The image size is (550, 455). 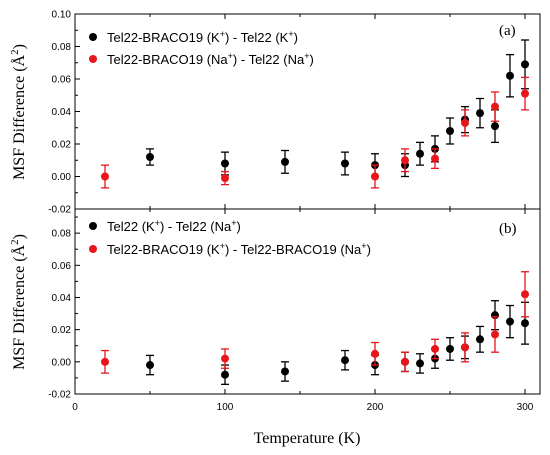 What do you see at coordinates (508, 229) in the screenshot?
I see `panel-b-label: (b)` at bounding box center [508, 229].